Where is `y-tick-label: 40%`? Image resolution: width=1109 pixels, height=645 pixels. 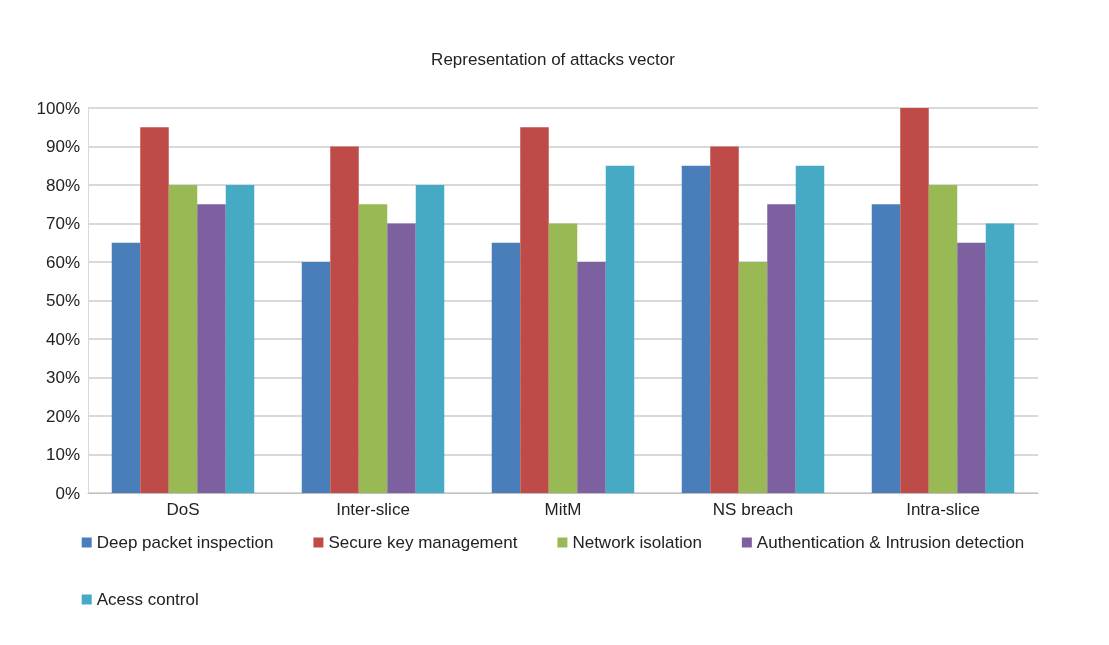 y-tick-label: 40% is located at coordinates (62, 339).